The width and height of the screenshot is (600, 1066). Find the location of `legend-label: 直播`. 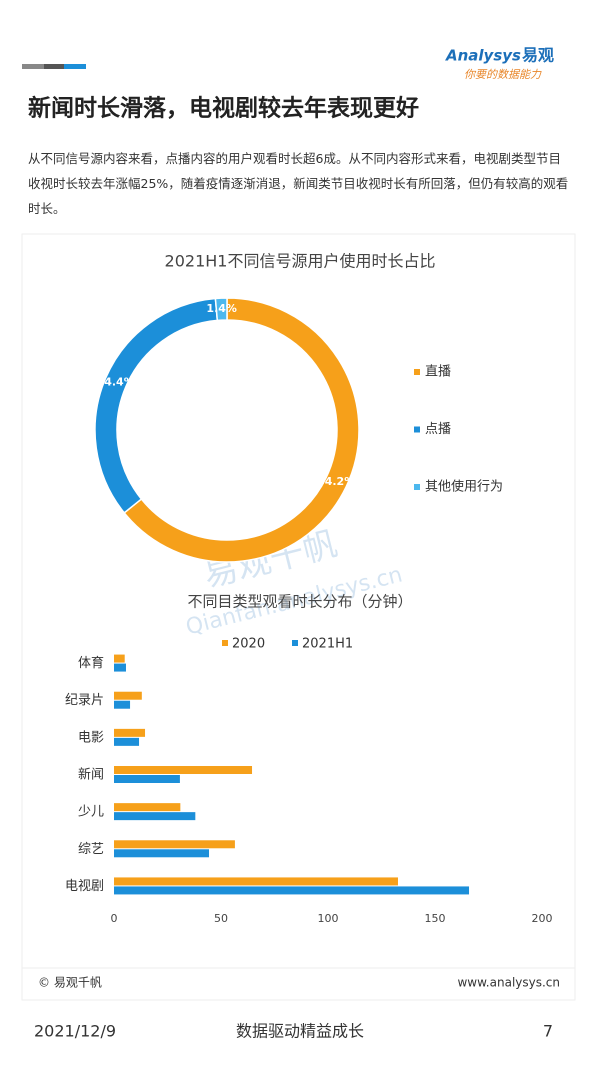

legend-label: 直播 is located at coordinates (438, 372).